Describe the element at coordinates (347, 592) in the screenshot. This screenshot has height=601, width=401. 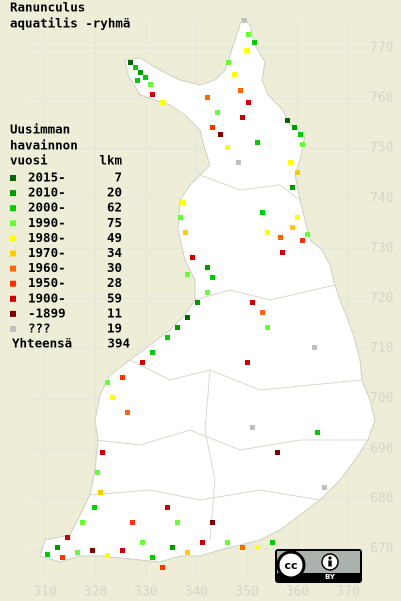
I see `east-label: 370` at that location.